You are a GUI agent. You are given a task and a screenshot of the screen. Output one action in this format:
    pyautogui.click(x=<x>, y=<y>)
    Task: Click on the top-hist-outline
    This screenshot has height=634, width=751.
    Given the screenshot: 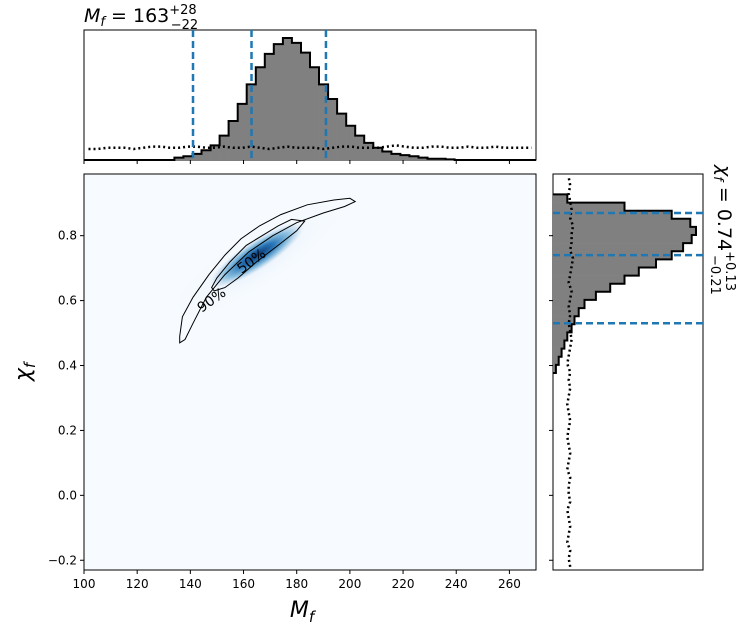 What is the action you would take?
    pyautogui.click(x=310, y=99)
    